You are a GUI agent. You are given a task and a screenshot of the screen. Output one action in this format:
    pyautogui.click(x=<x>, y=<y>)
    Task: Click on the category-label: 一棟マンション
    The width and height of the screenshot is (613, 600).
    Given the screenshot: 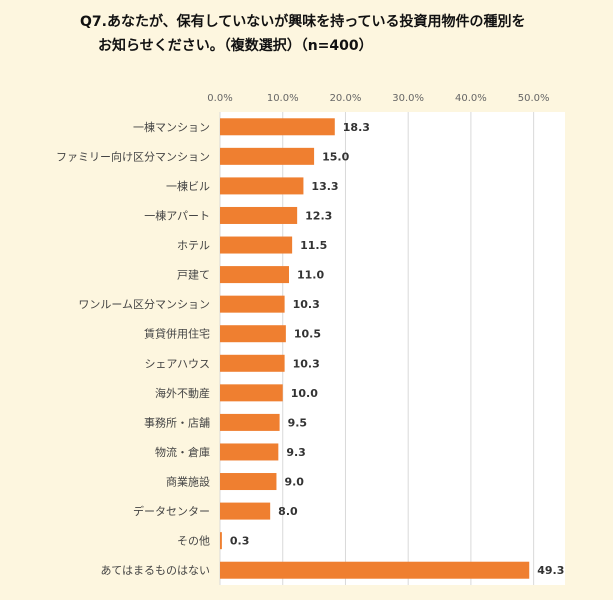 What is the action you would take?
    pyautogui.click(x=171, y=127)
    